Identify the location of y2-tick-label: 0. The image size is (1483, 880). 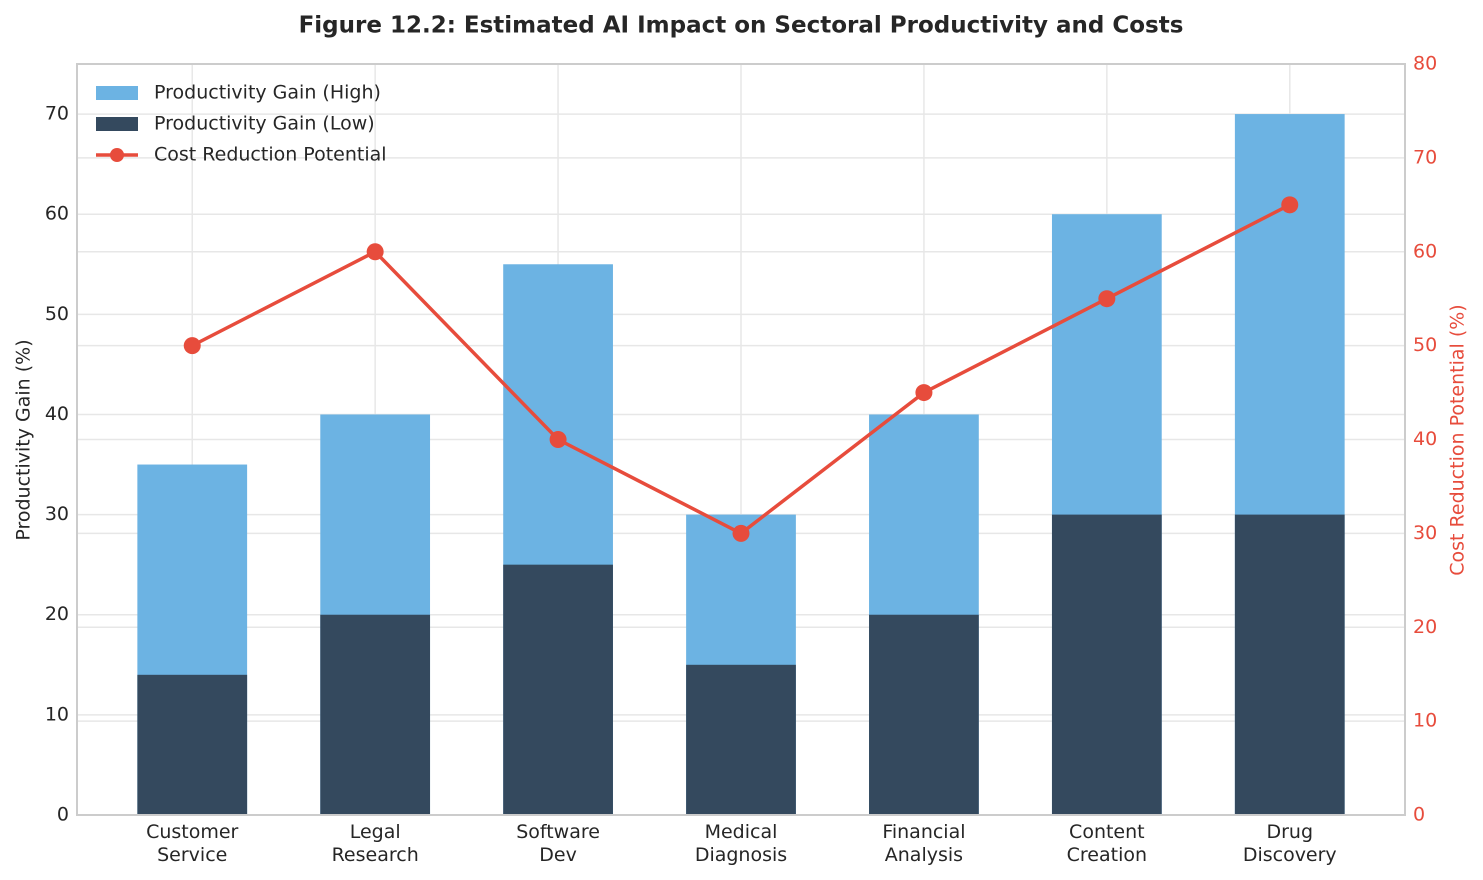
(1419, 815).